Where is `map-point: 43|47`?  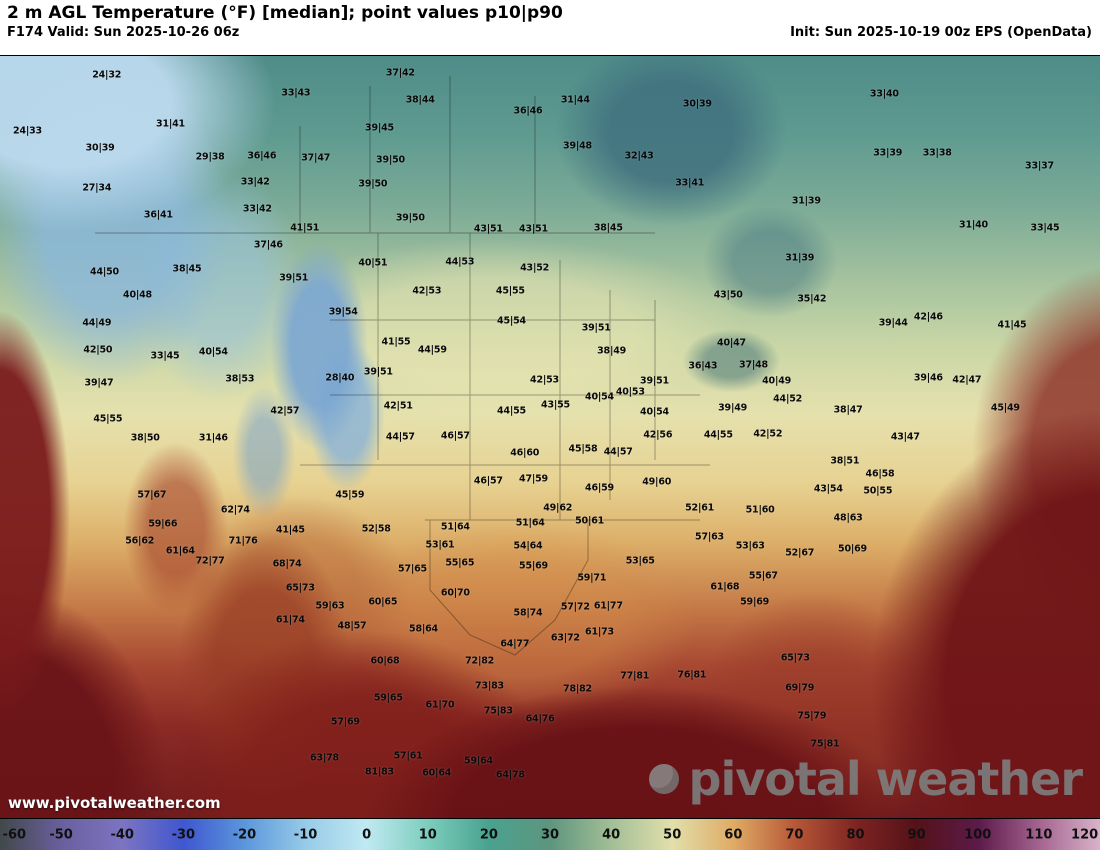 map-point: 43|47 is located at coordinates (905, 437).